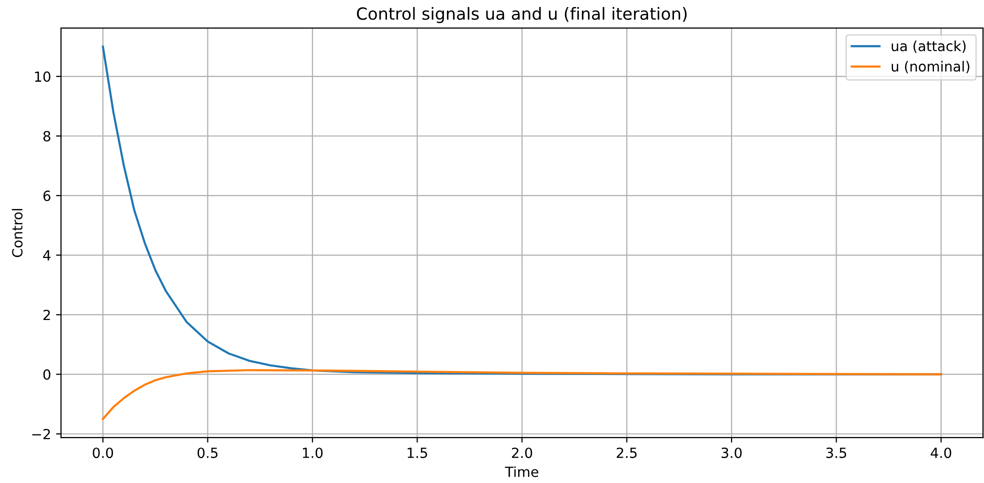  I want to click on x-tick-label: 4.0, so click(941, 453).